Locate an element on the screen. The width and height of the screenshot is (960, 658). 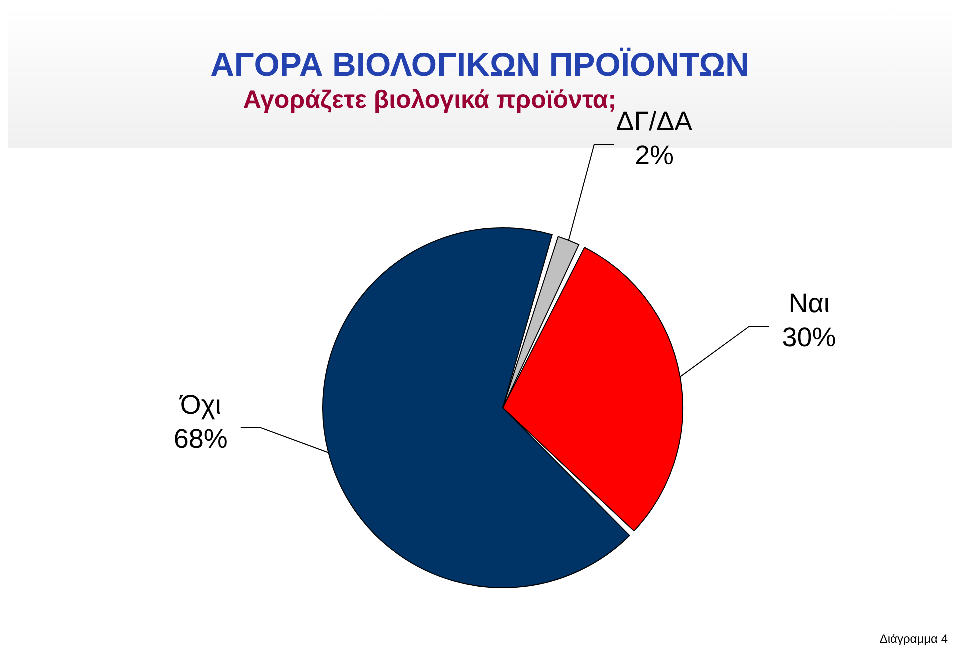
text: Διάγραμμα 4 is located at coordinates (914, 639).